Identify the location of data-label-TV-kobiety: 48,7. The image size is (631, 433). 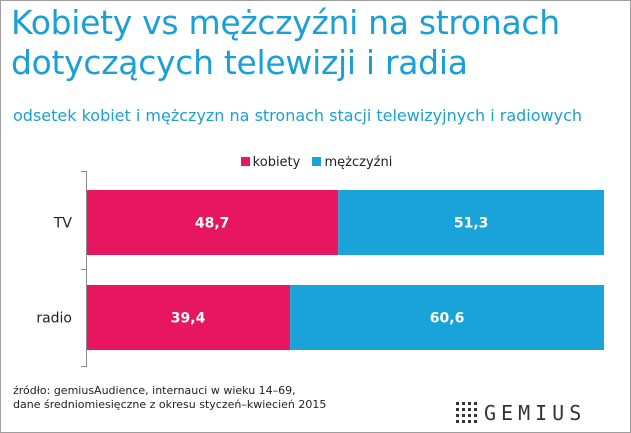
(212, 224).